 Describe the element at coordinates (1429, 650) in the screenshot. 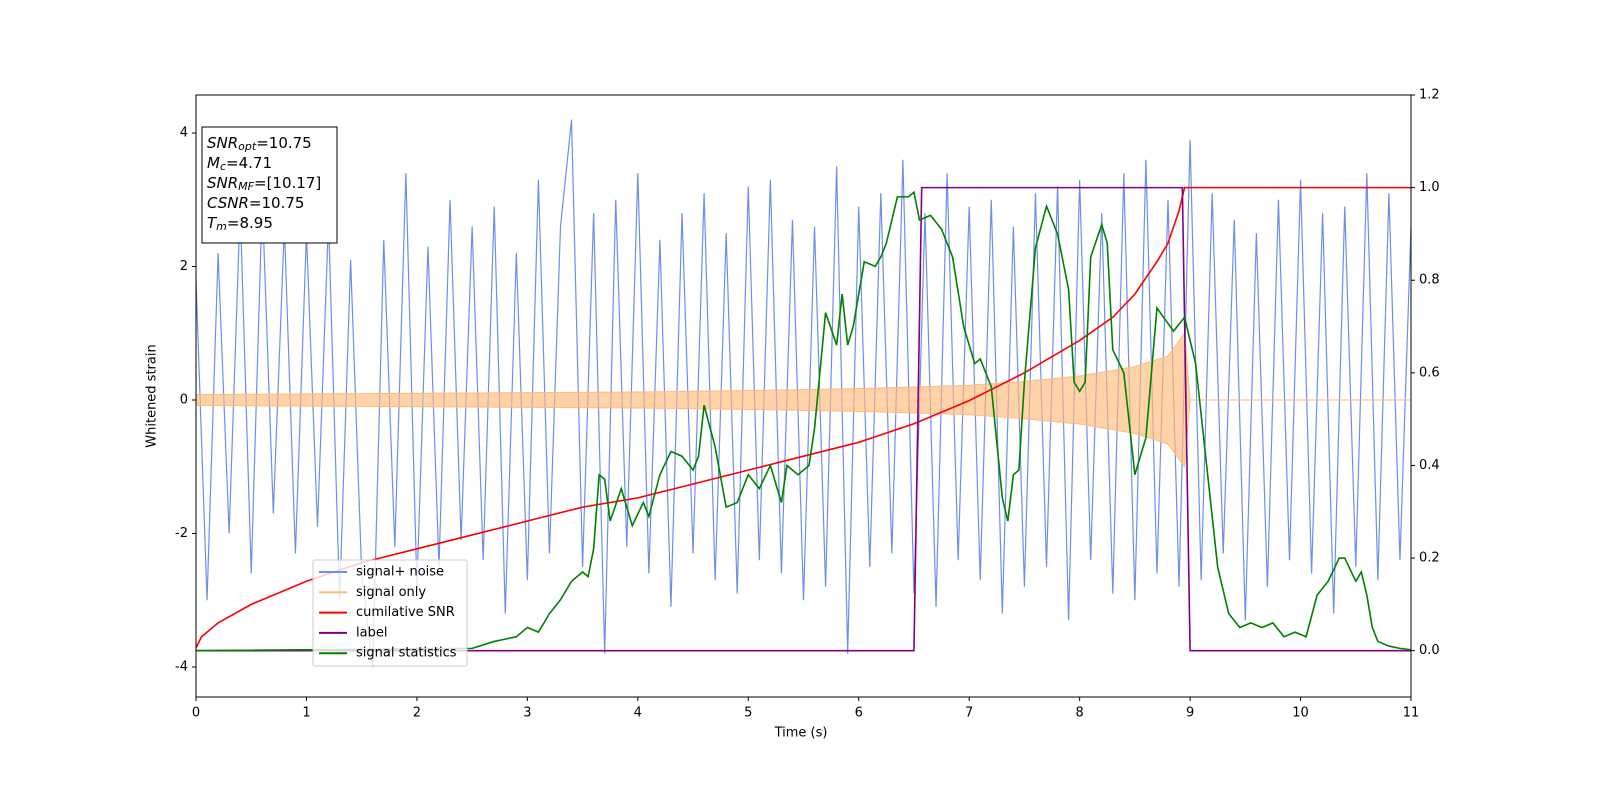

I see `y2-tick-label: 0.0` at that location.